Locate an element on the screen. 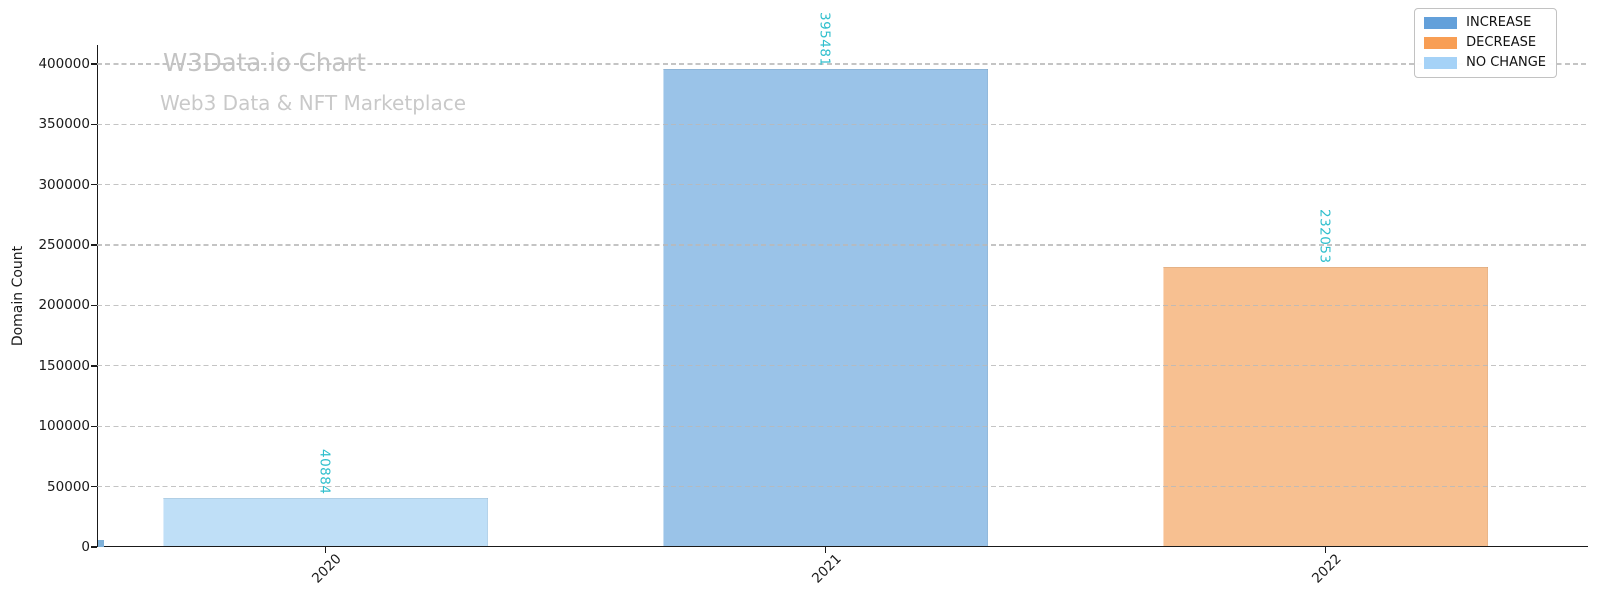 The image size is (1600, 600). bar-value-label: 232053 is located at coordinates (1324, 236).